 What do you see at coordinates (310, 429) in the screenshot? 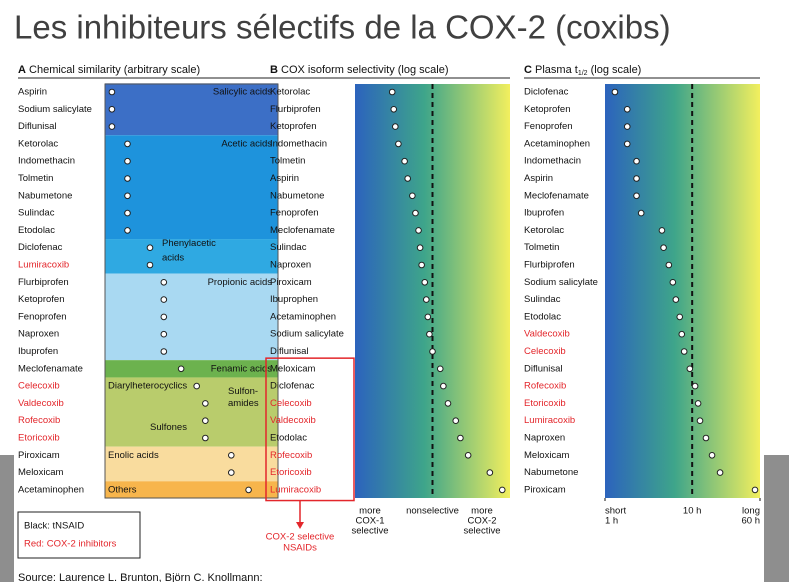
I see `selective-box` at bounding box center [310, 429].